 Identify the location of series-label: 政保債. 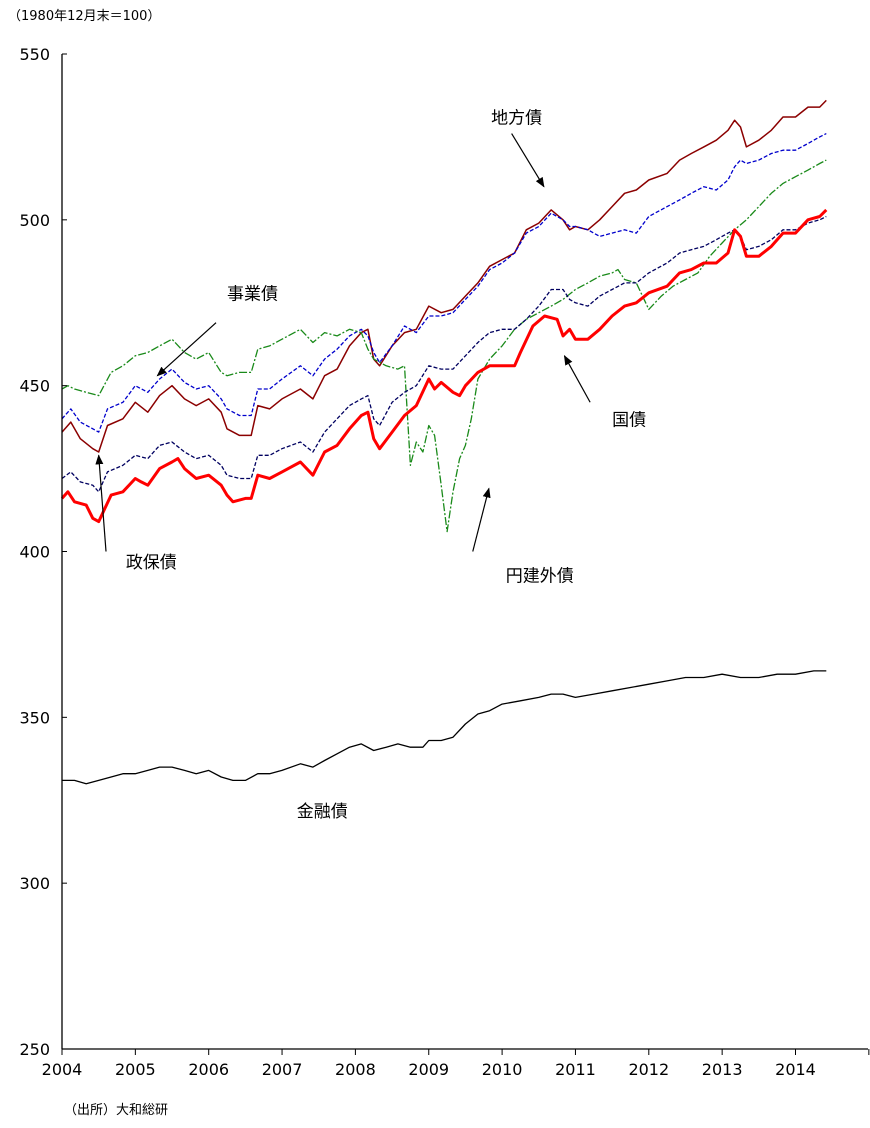
(151, 563).